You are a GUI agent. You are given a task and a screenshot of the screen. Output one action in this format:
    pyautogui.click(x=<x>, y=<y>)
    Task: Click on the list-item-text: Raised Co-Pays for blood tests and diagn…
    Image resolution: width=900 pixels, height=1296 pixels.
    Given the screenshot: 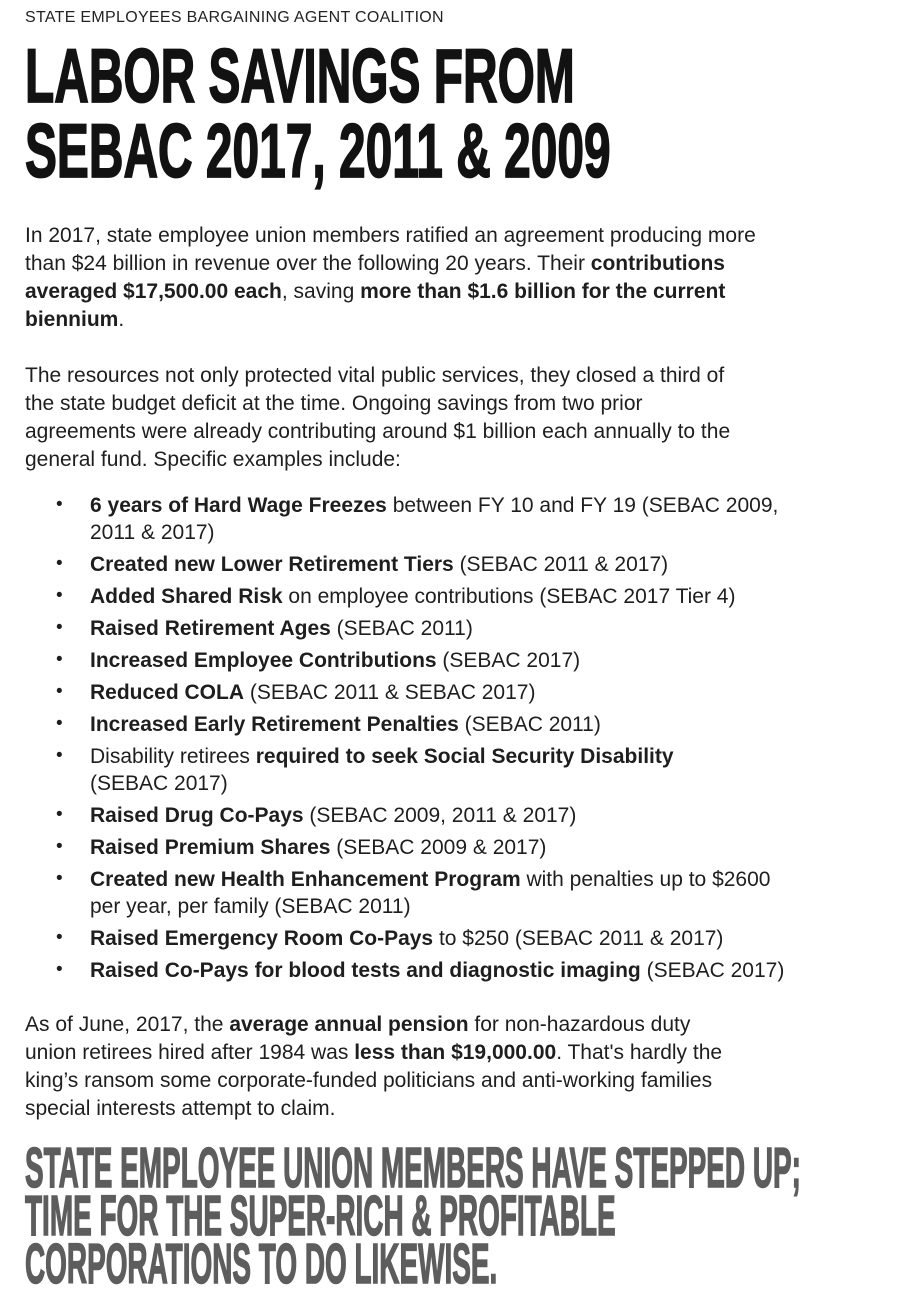 What is the action you would take?
    pyautogui.click(x=437, y=970)
    